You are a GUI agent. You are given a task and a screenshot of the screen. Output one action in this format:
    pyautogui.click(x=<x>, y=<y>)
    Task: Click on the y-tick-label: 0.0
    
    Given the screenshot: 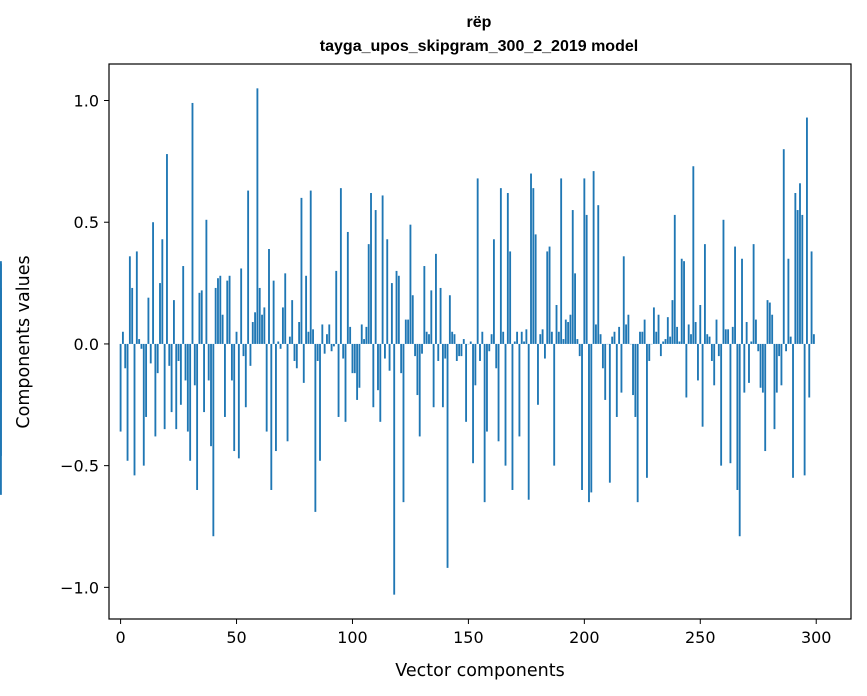 What is the action you would take?
    pyautogui.click(x=86, y=344)
    